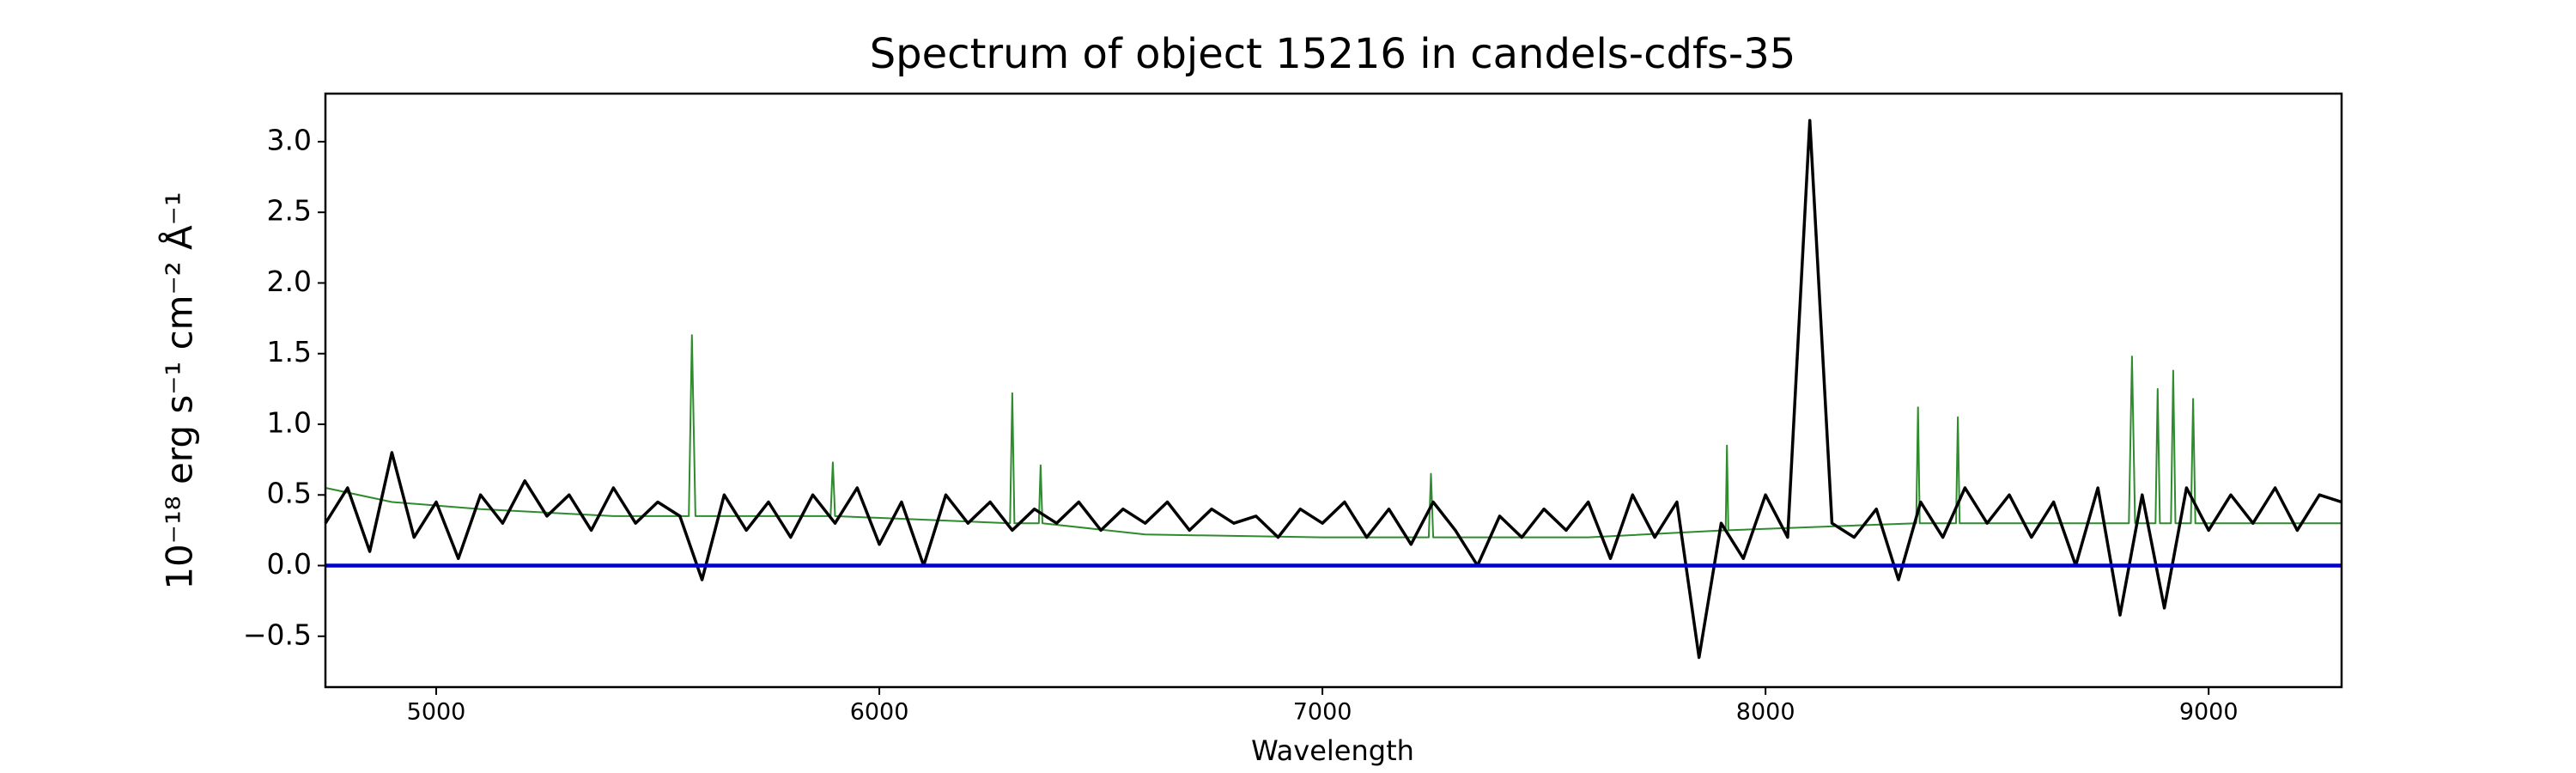  I want to click on y-tick-label: 0.0, so click(290, 564).